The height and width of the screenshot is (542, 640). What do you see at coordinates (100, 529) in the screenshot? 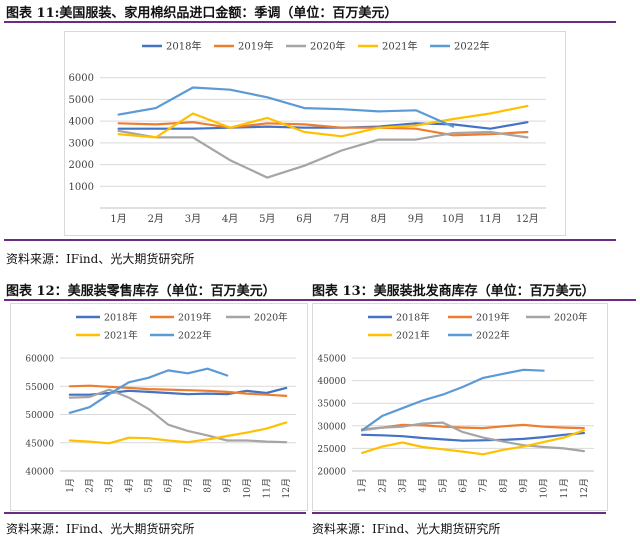
I see `figure-12-source: 资料来源：IFind、光大期货研究所` at bounding box center [100, 529].